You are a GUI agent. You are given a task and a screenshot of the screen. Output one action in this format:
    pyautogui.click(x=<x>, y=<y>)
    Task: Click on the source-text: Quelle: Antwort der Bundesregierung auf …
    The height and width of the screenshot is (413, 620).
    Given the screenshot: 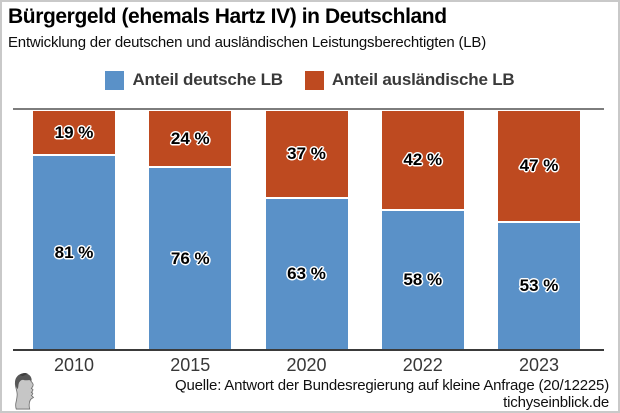 What is the action you would take?
    pyautogui.click(x=392, y=385)
    